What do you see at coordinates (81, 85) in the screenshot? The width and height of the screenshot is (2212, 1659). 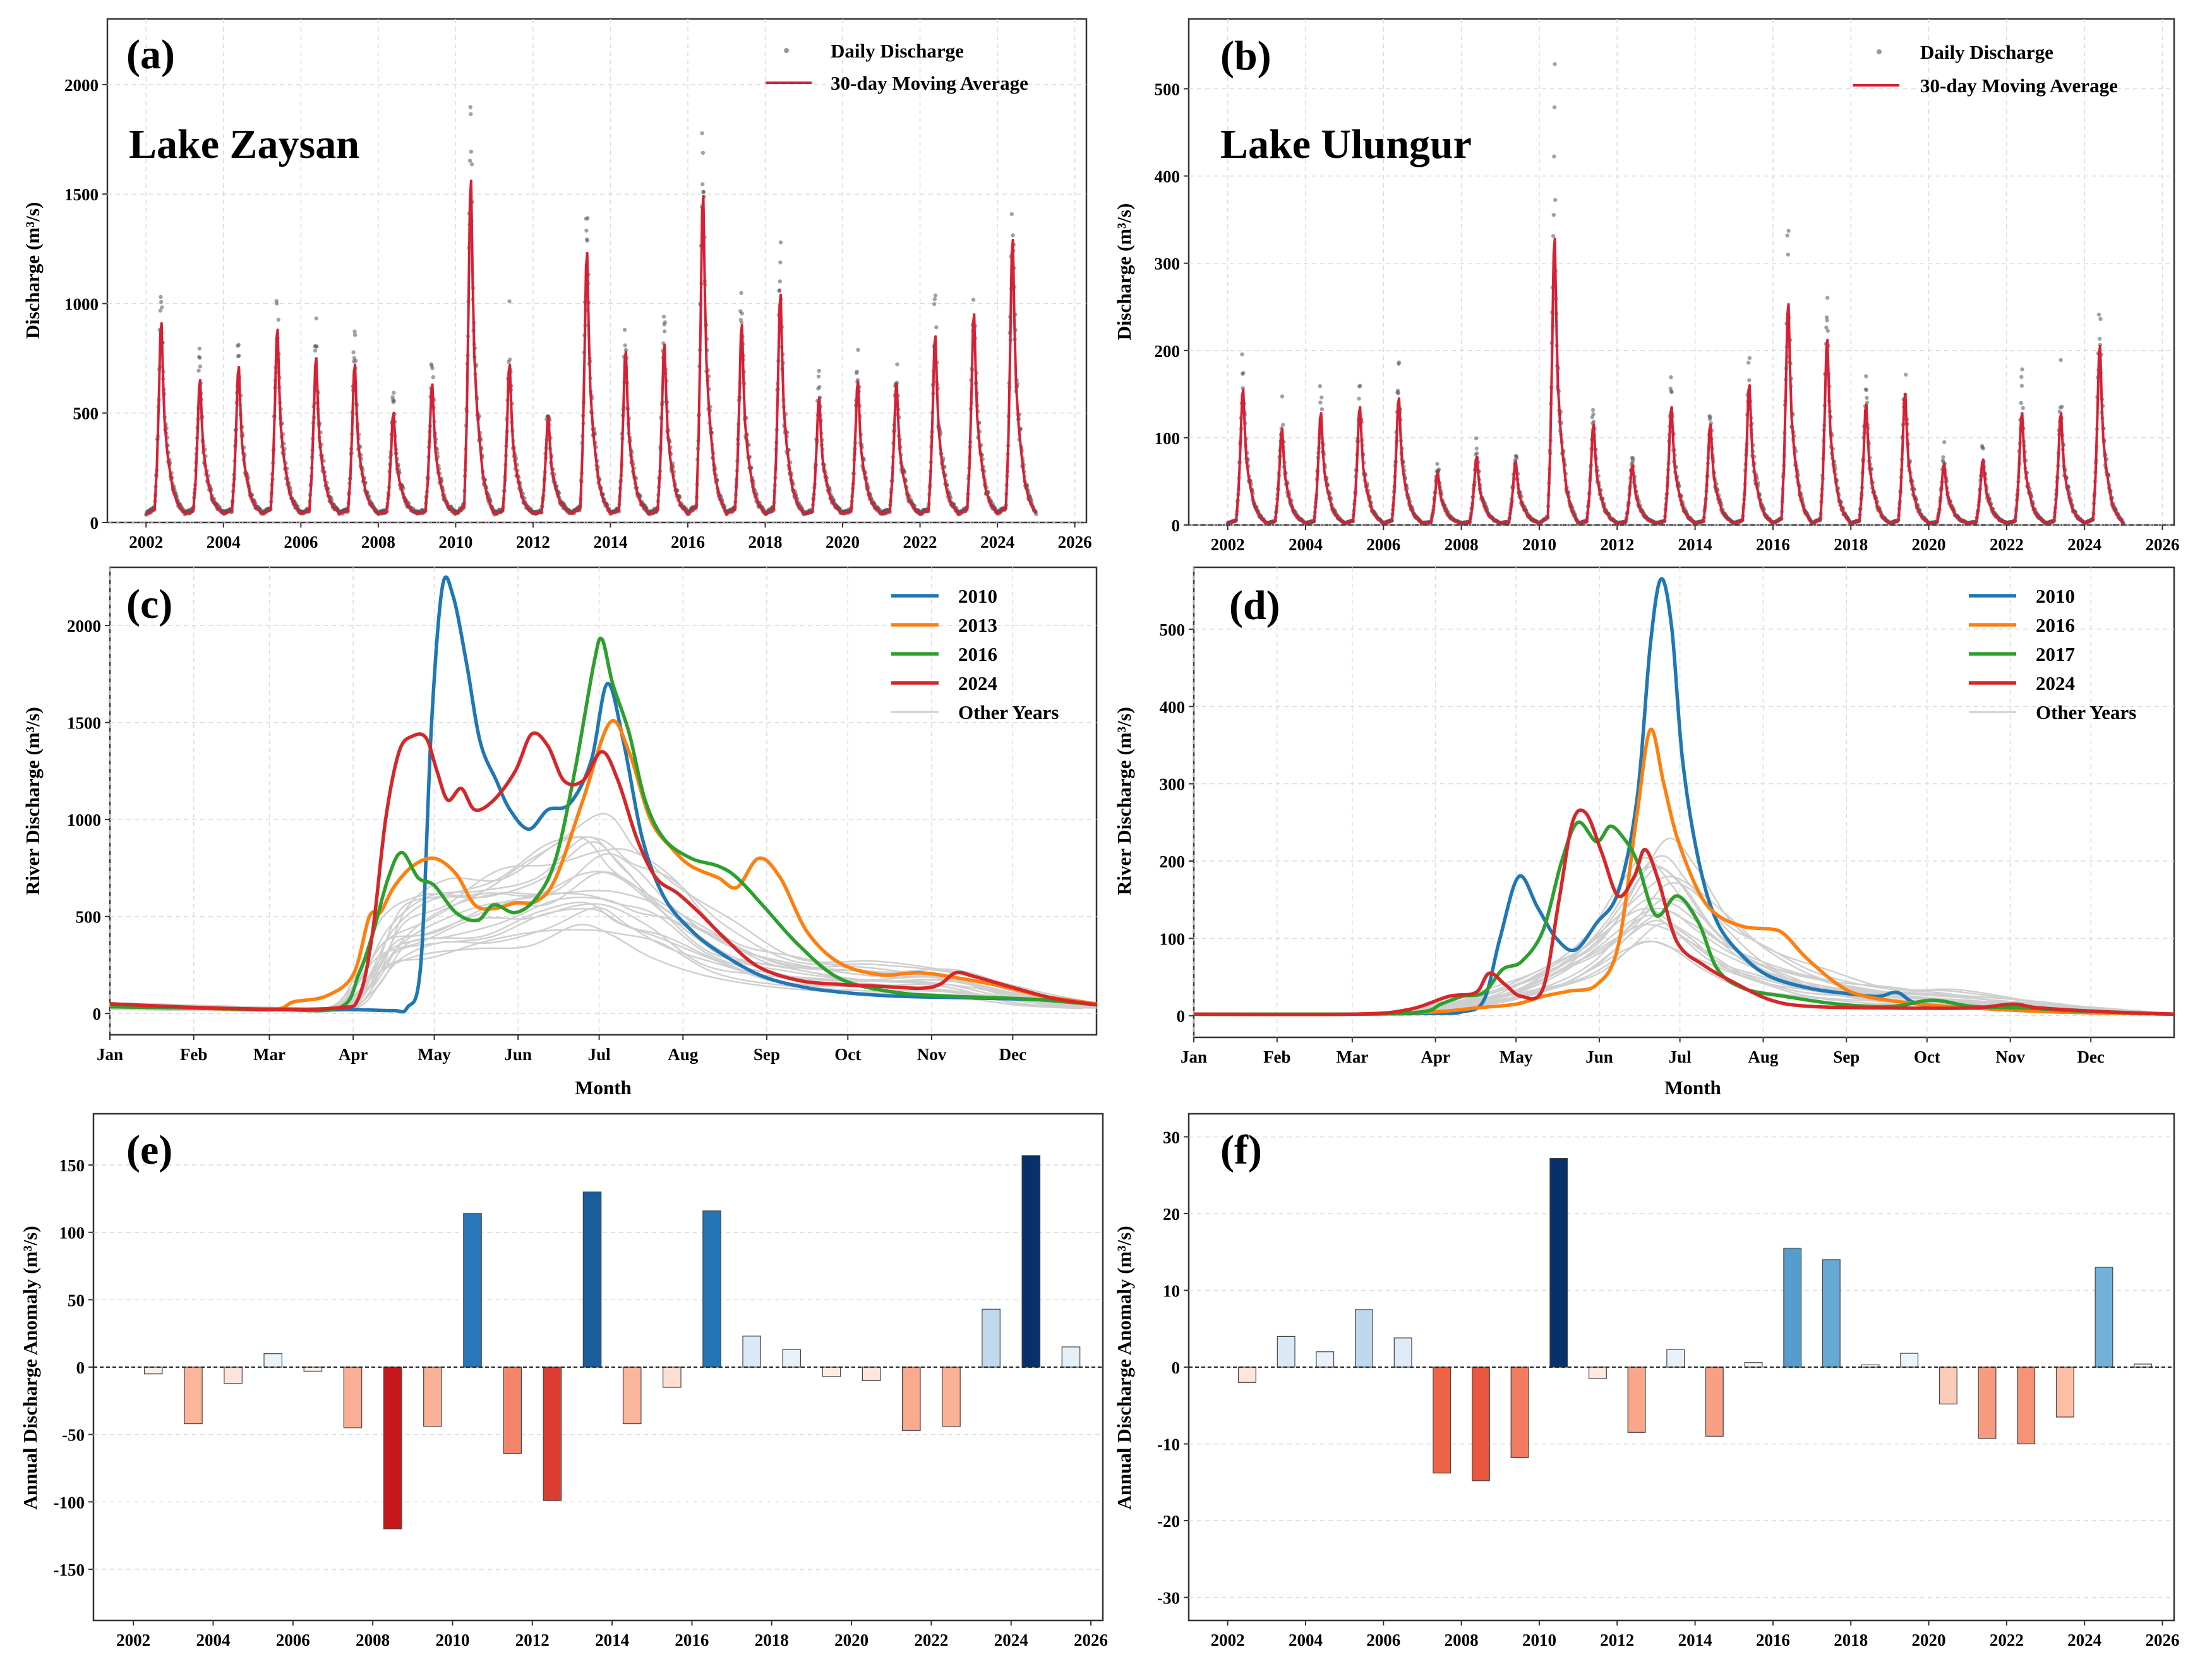 I see `y-tick-label: 2000` at bounding box center [81, 85].